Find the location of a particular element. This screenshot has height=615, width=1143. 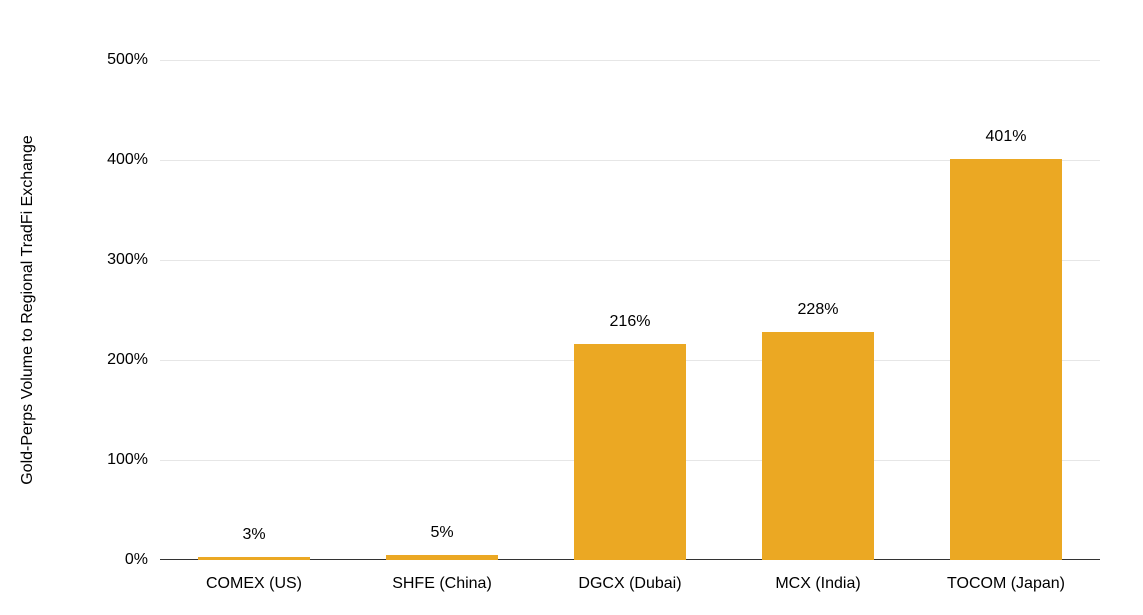

x-axis-category-label: MCX (India) is located at coordinates (818, 583).